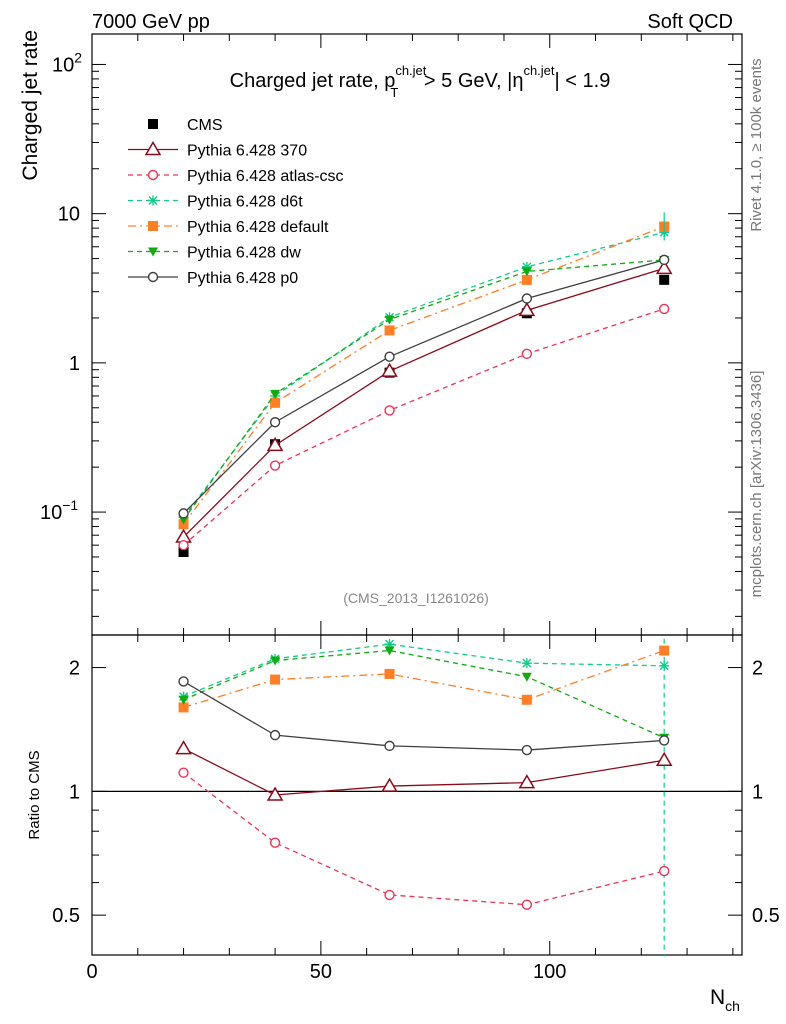  I want to click on ratio-y-axis-label: Ratio to CMS, so click(34, 794).